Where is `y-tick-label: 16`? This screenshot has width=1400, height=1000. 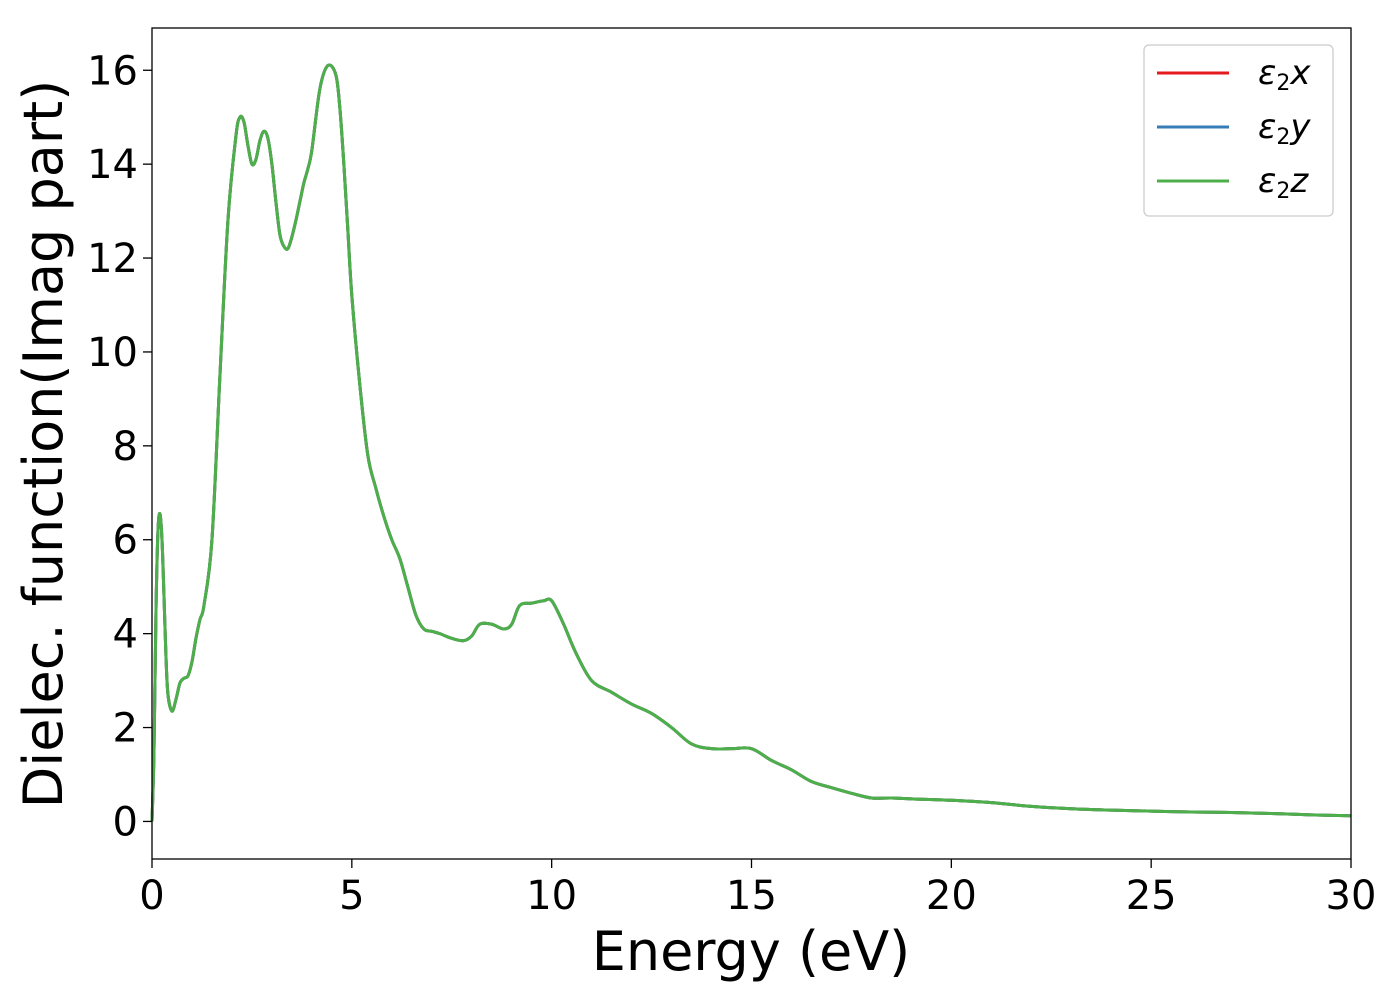
y-tick-label: 16 is located at coordinates (112, 71).